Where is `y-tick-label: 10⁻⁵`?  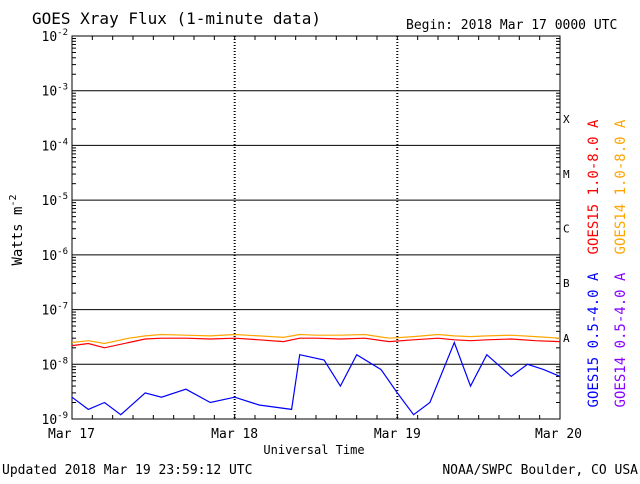
y-tick-label: 10⁻⁵ is located at coordinates (55, 200).